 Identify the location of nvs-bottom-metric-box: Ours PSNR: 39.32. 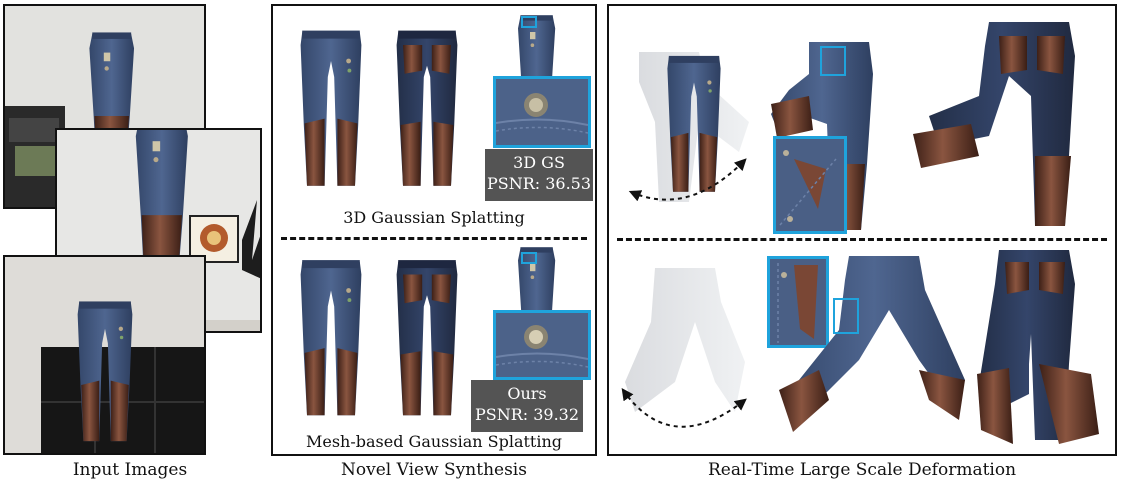
(527, 406).